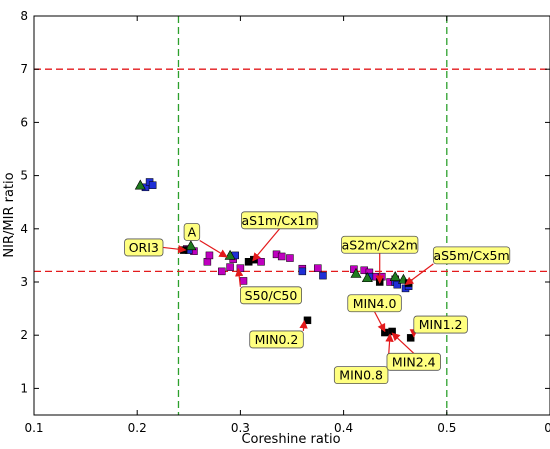 The height and width of the screenshot is (449, 550). What do you see at coordinates (24, 176) in the screenshot?
I see `y-tick-label: 5` at bounding box center [24, 176].